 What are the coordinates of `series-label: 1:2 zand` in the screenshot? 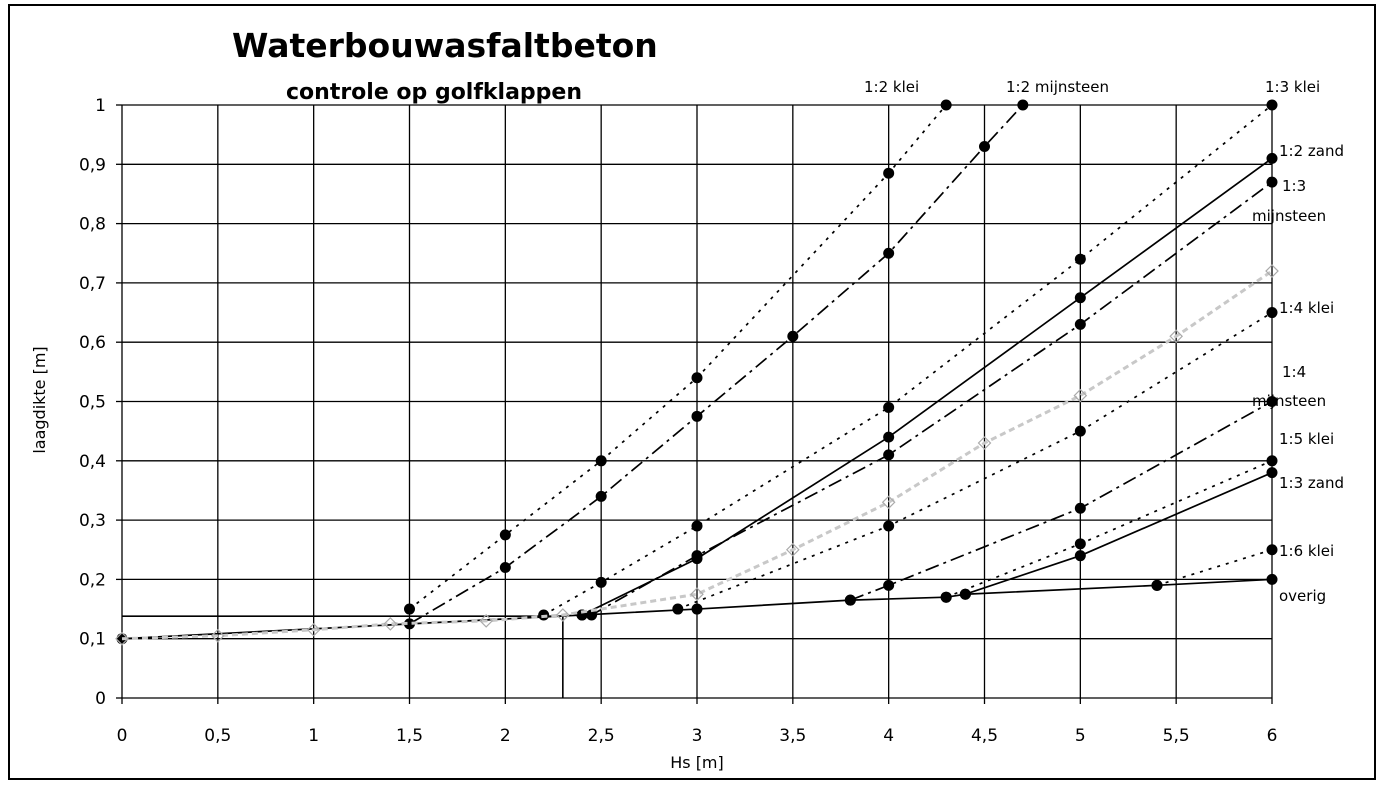 It's located at (1311, 151).